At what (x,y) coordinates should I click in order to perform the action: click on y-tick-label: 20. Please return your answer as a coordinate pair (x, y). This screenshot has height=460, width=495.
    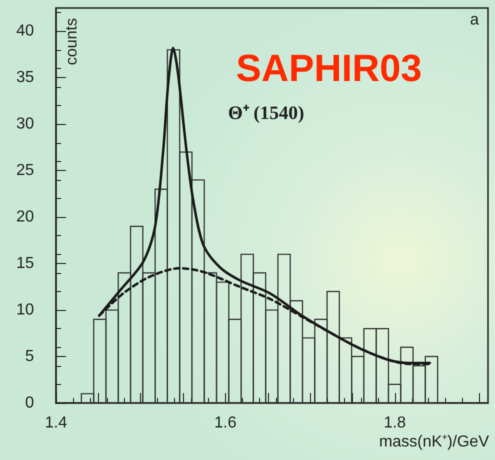
    Looking at the image, I should click on (25, 217).